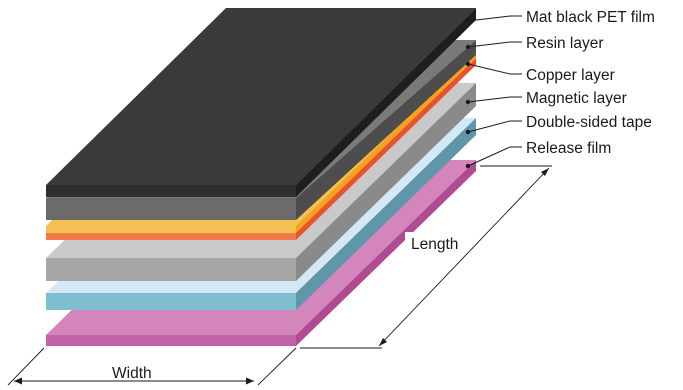  What do you see at coordinates (386, 130) in the screenshot?
I see `resin-layer-side` at bounding box center [386, 130].